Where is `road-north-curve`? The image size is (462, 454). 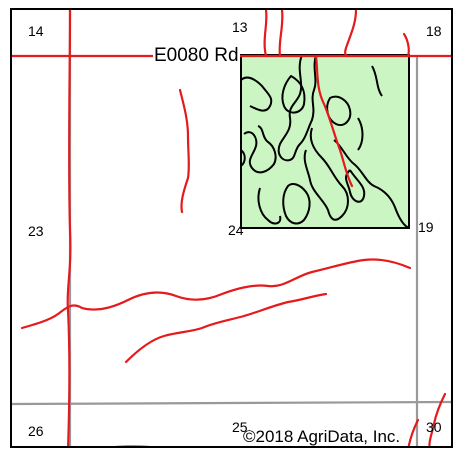 road-north-curve is located at coordinates (184, 151).